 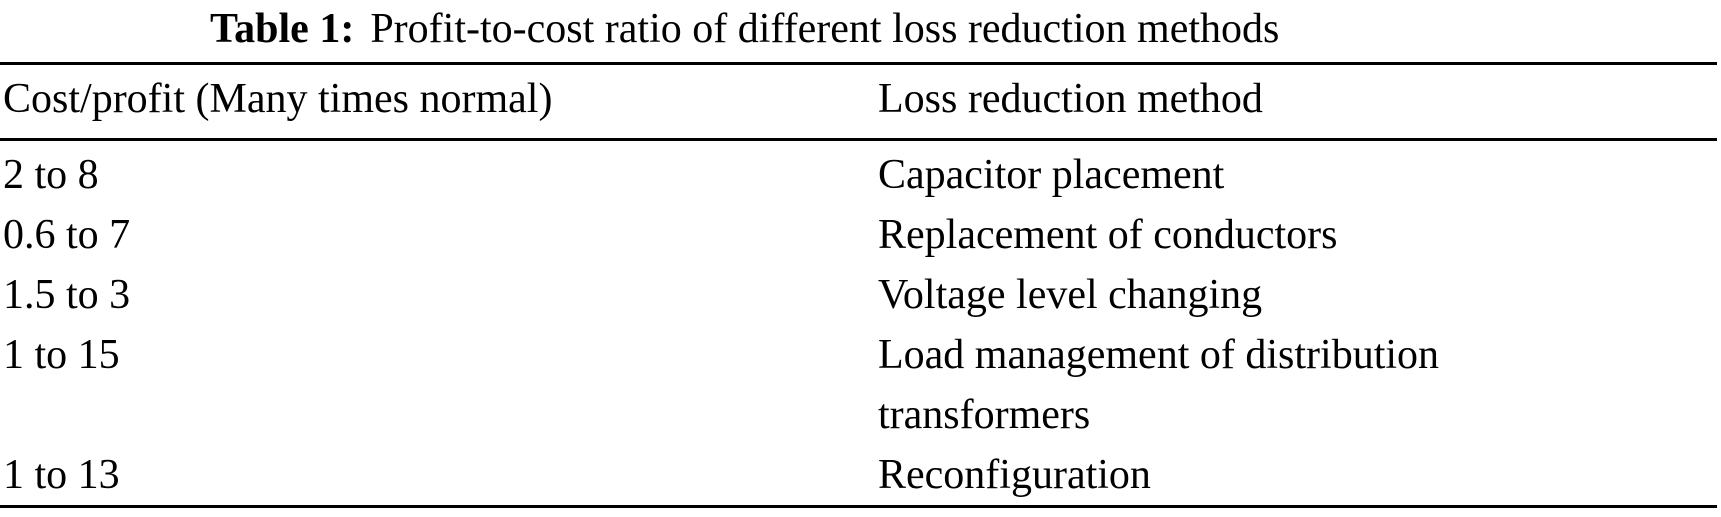 I want to click on method-cell: Capacitor placement, so click(x=1051, y=175).